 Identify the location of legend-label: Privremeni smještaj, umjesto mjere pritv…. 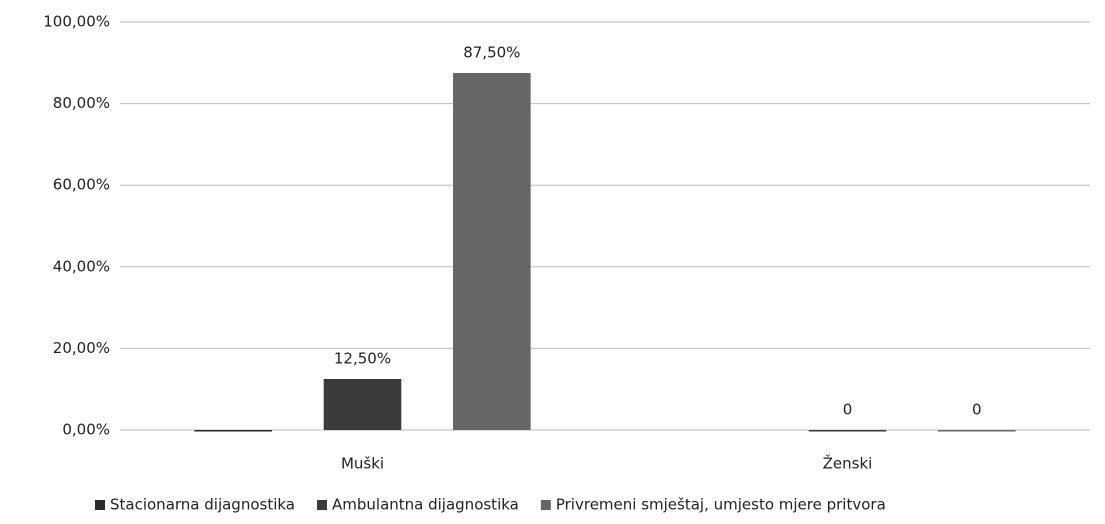
(721, 505).